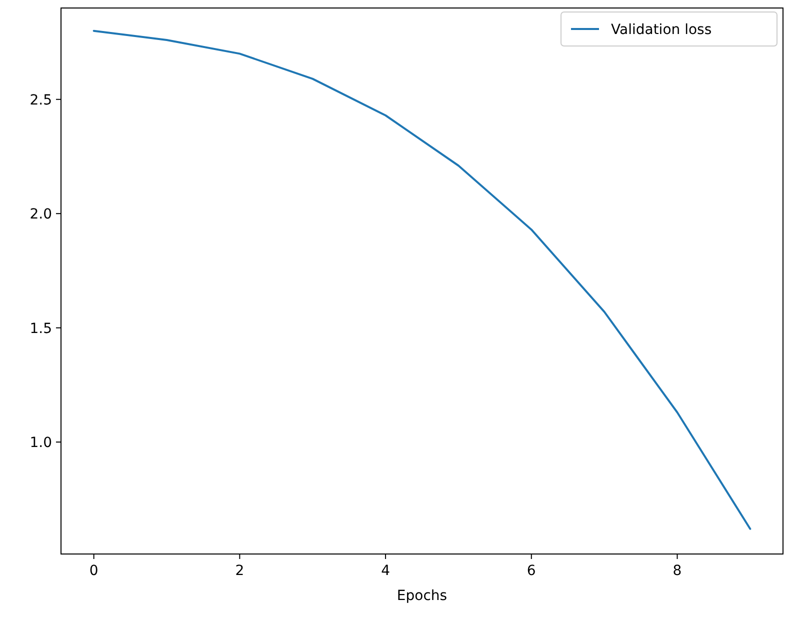 The height and width of the screenshot is (622, 787). What do you see at coordinates (422, 596) in the screenshot?
I see `x-axis-title: Epochs` at bounding box center [422, 596].